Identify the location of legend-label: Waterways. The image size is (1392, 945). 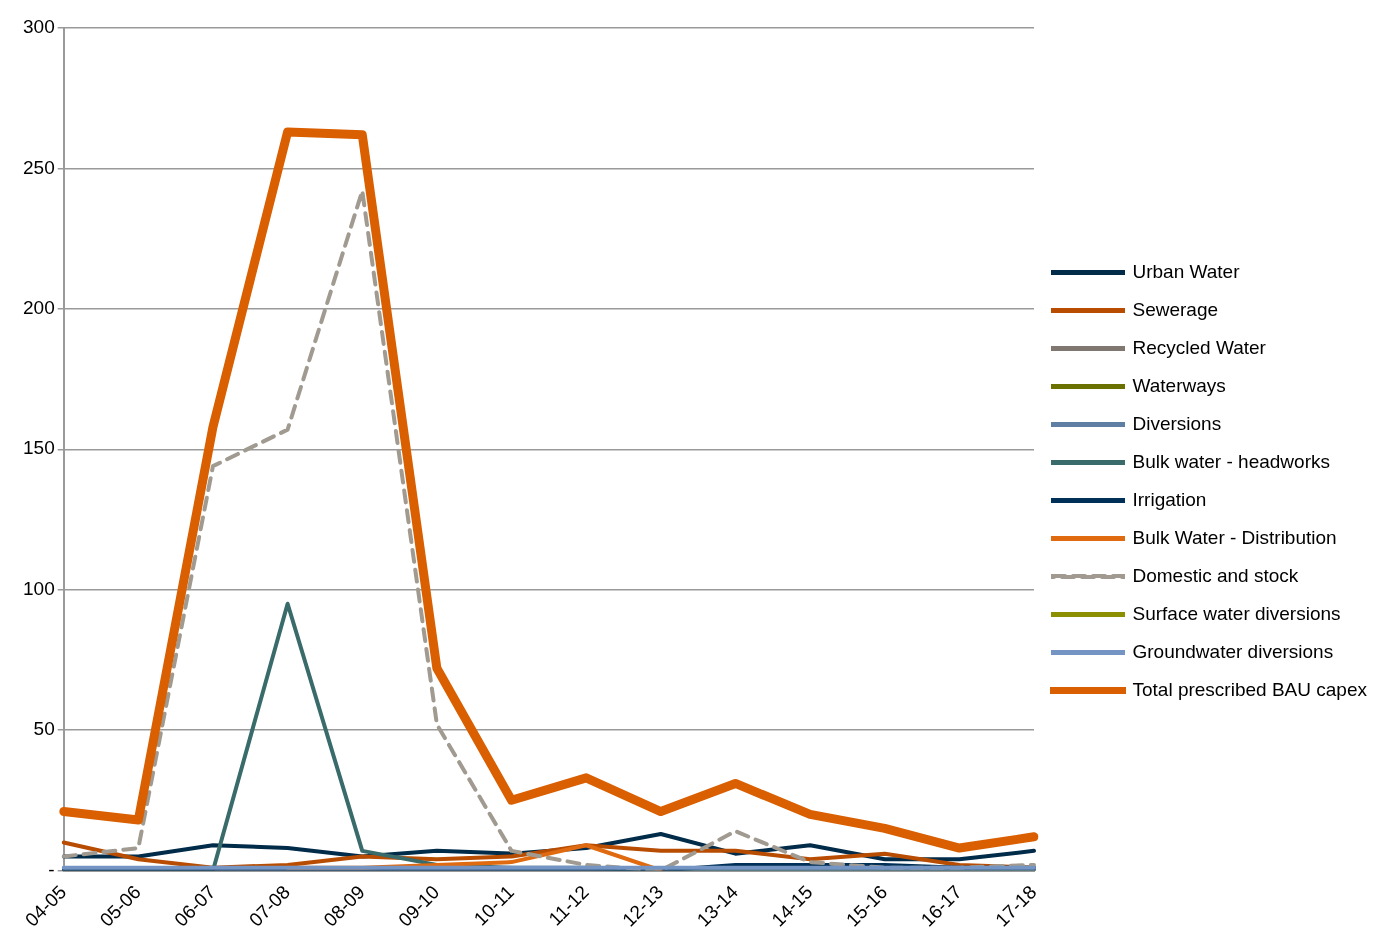
(1179, 385).